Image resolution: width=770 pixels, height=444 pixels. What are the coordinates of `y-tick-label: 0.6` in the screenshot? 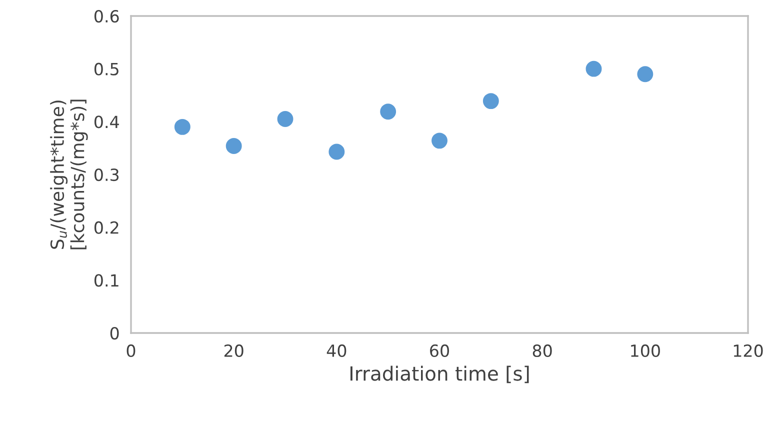 It's located at (106, 16).